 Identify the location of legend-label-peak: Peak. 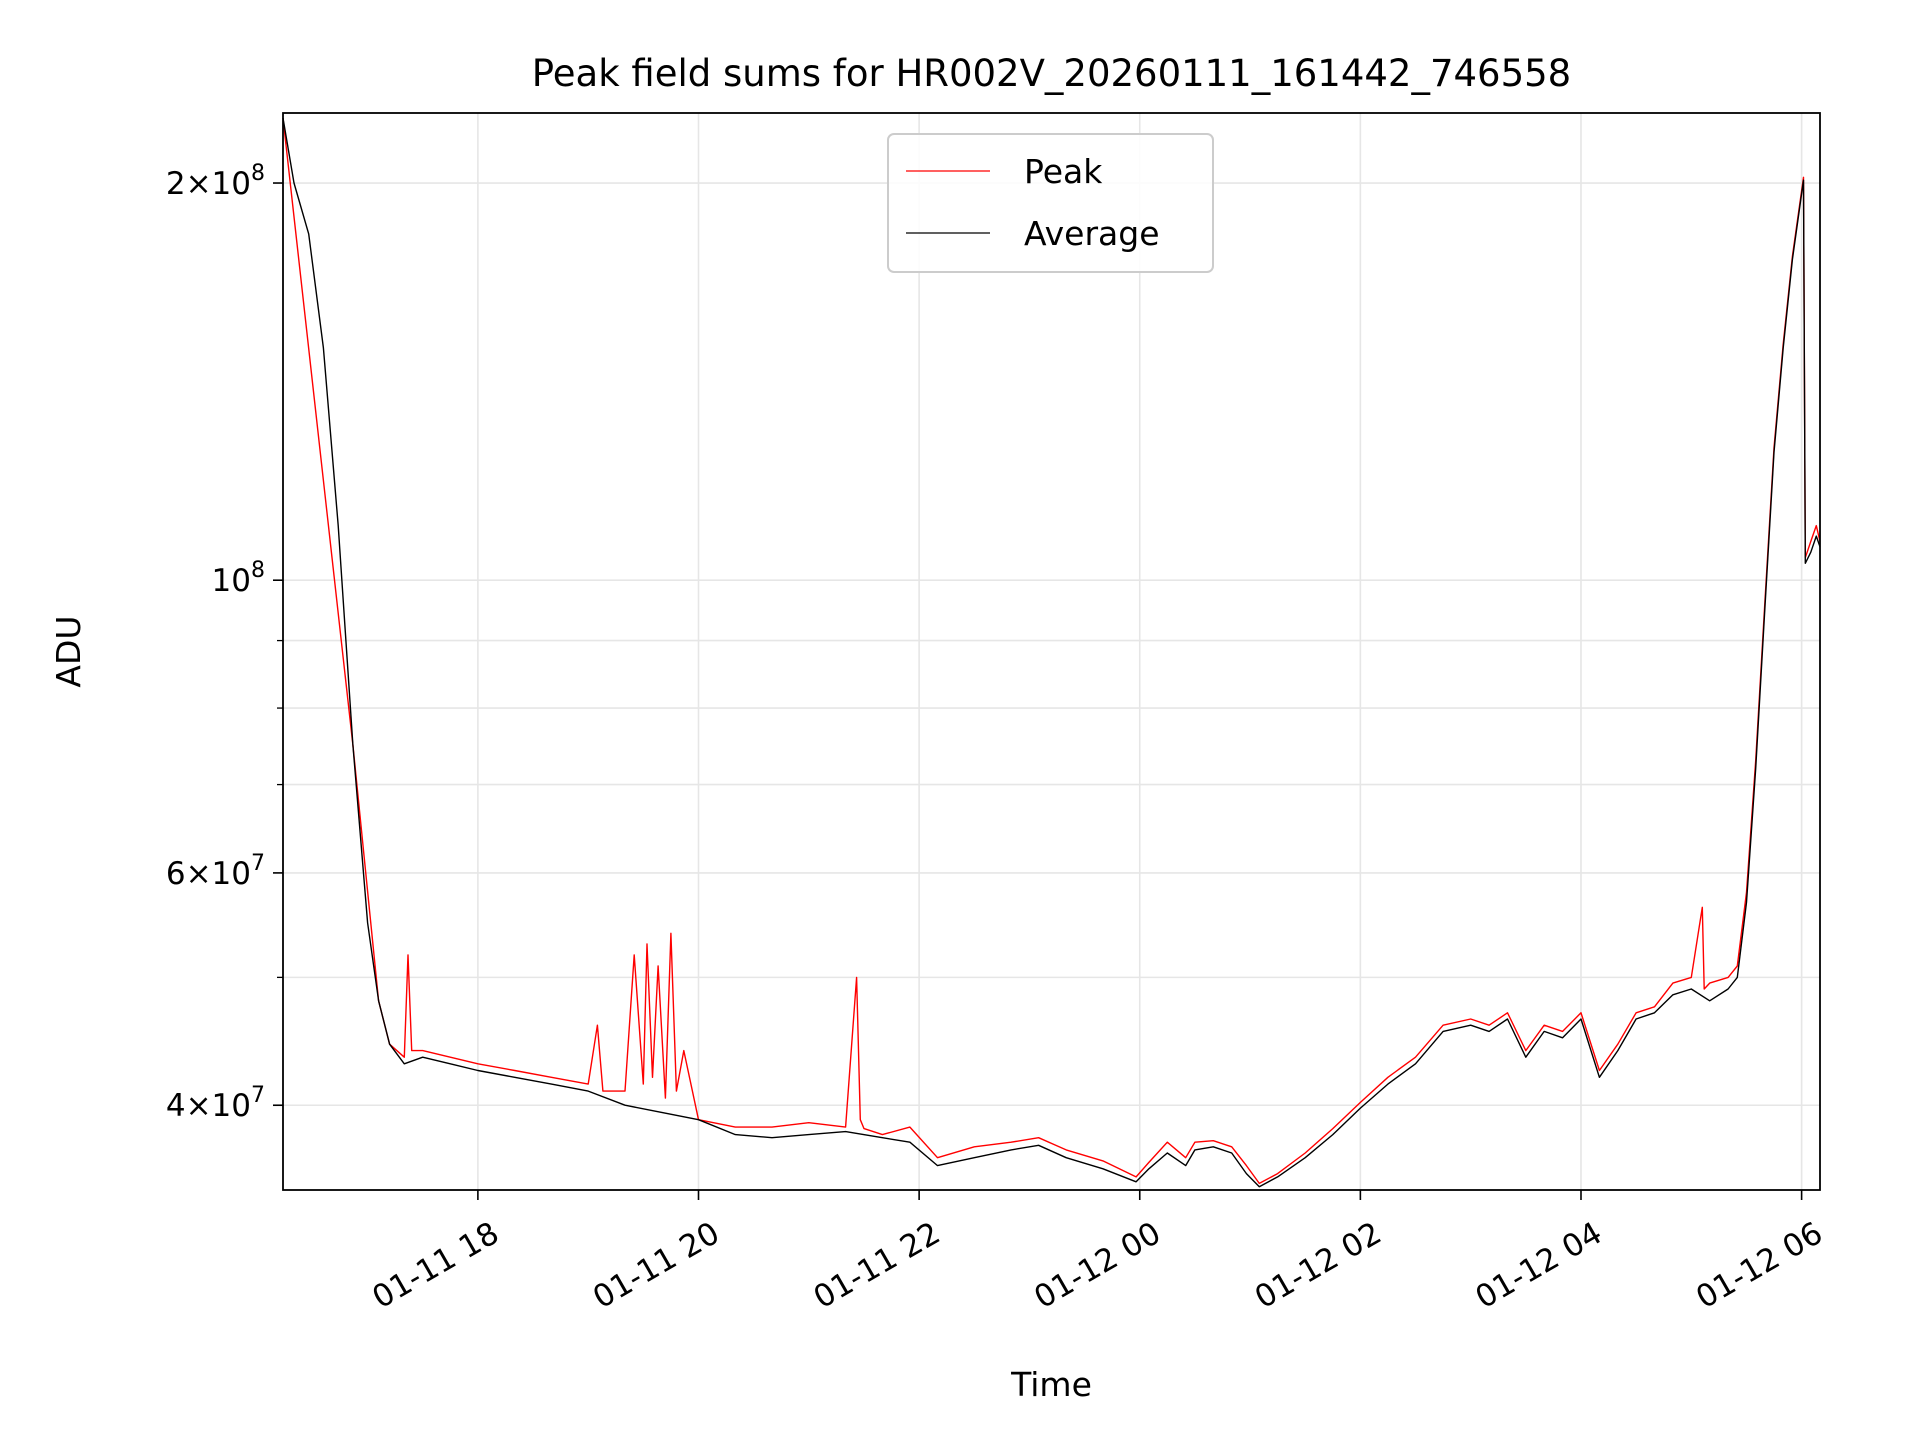
(1063, 171).